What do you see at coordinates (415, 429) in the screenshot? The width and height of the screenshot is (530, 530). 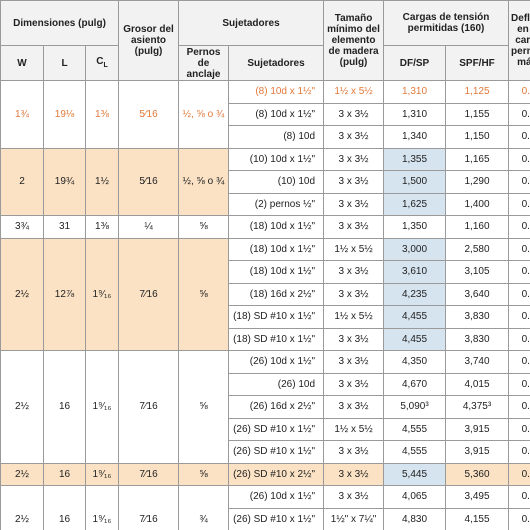 I see `table-cell: 4,555` at bounding box center [415, 429].